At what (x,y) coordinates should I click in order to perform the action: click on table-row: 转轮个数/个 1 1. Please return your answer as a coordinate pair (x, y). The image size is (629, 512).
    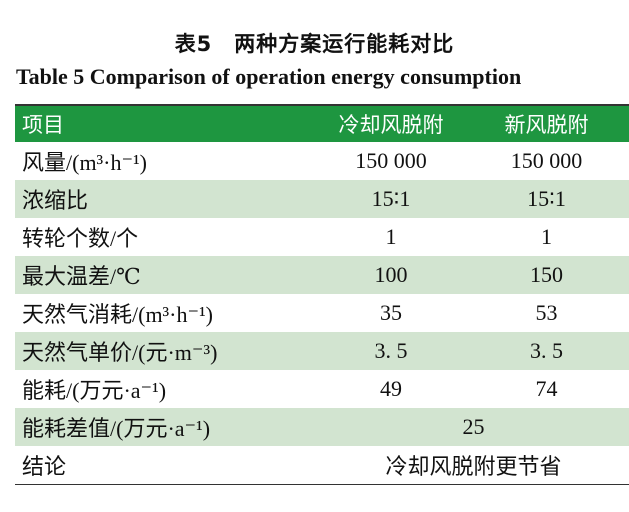
    Looking at the image, I should click on (322, 237).